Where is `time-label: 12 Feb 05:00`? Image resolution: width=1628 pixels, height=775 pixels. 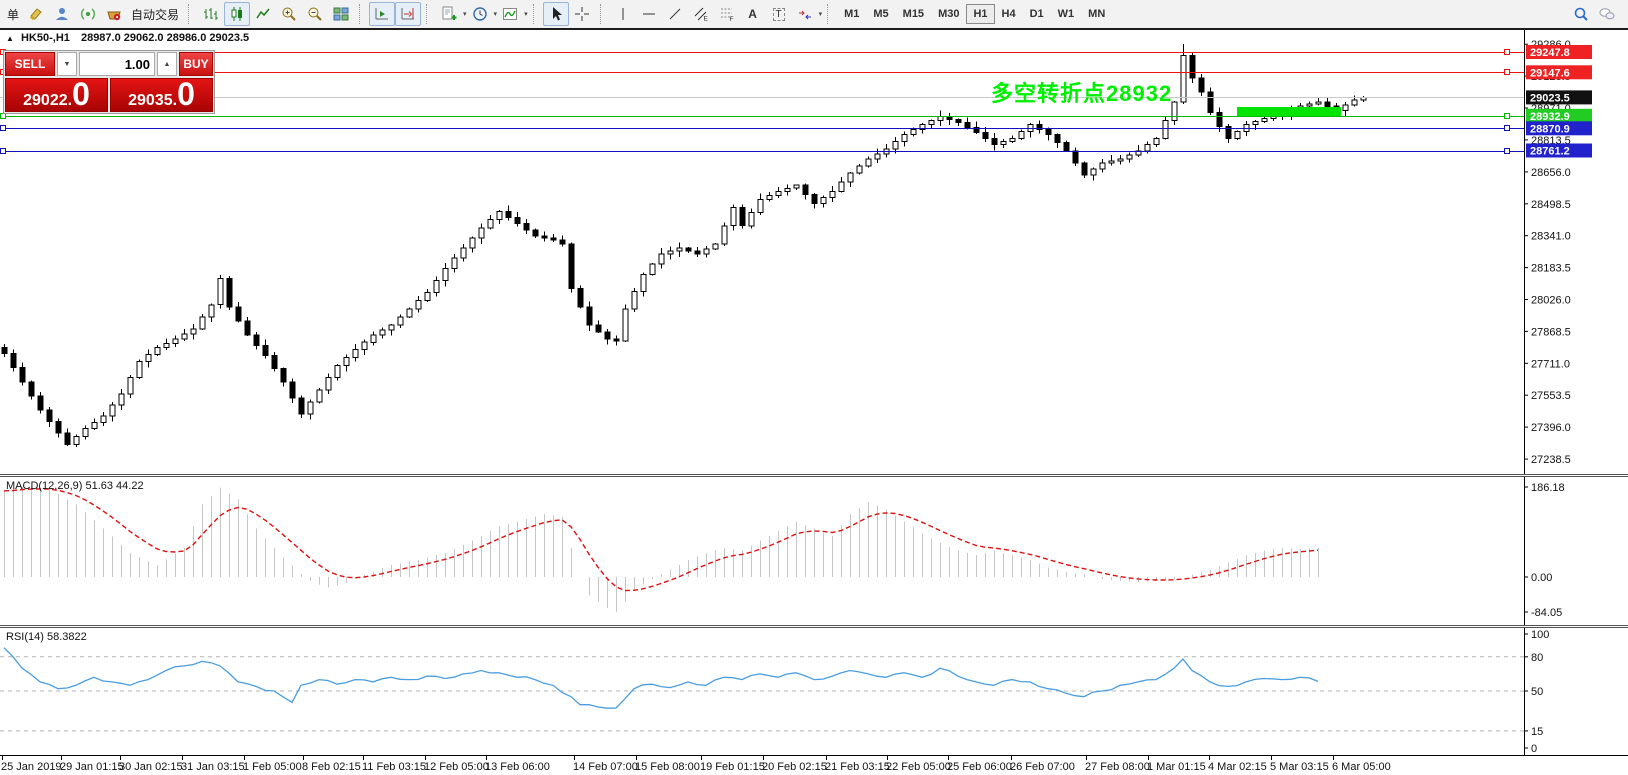 time-label: 12 Feb 05:00 is located at coordinates (456, 767).